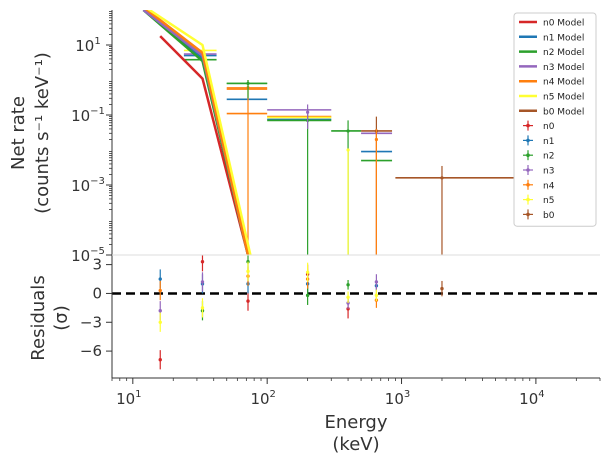 Image resolution: width=609 pixels, height=464 pixels. What do you see at coordinates (563, 53) in the screenshot?
I see `legend-label-model-2: n2 Model` at bounding box center [563, 53].